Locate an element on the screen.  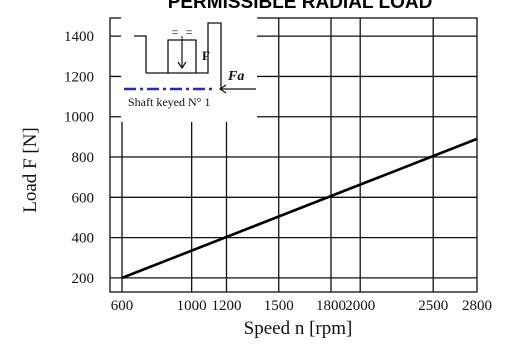
x-axis-label: Speed n [rpm] is located at coordinates (298, 328).